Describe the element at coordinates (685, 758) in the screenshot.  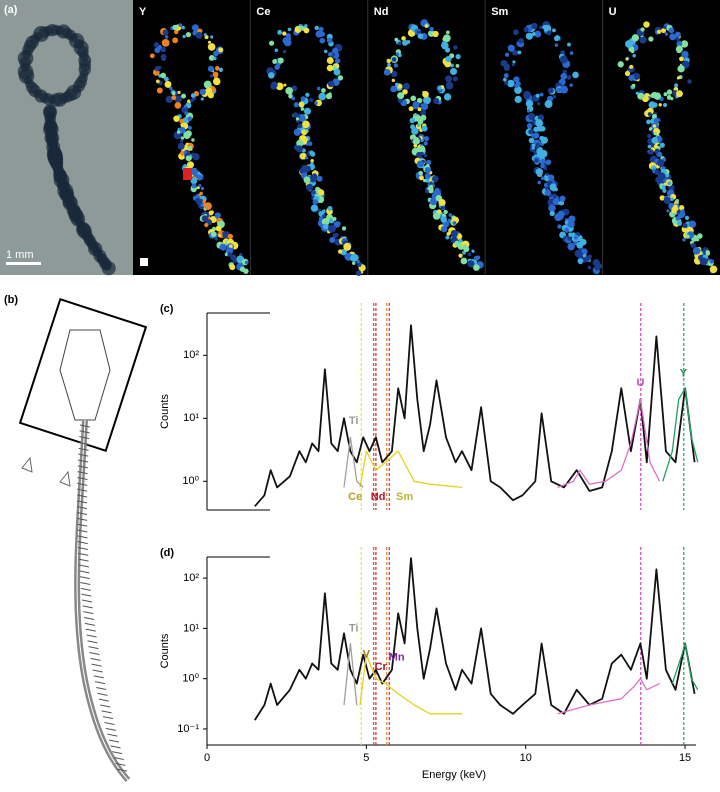
I see `x-tick-label: 15` at that location.